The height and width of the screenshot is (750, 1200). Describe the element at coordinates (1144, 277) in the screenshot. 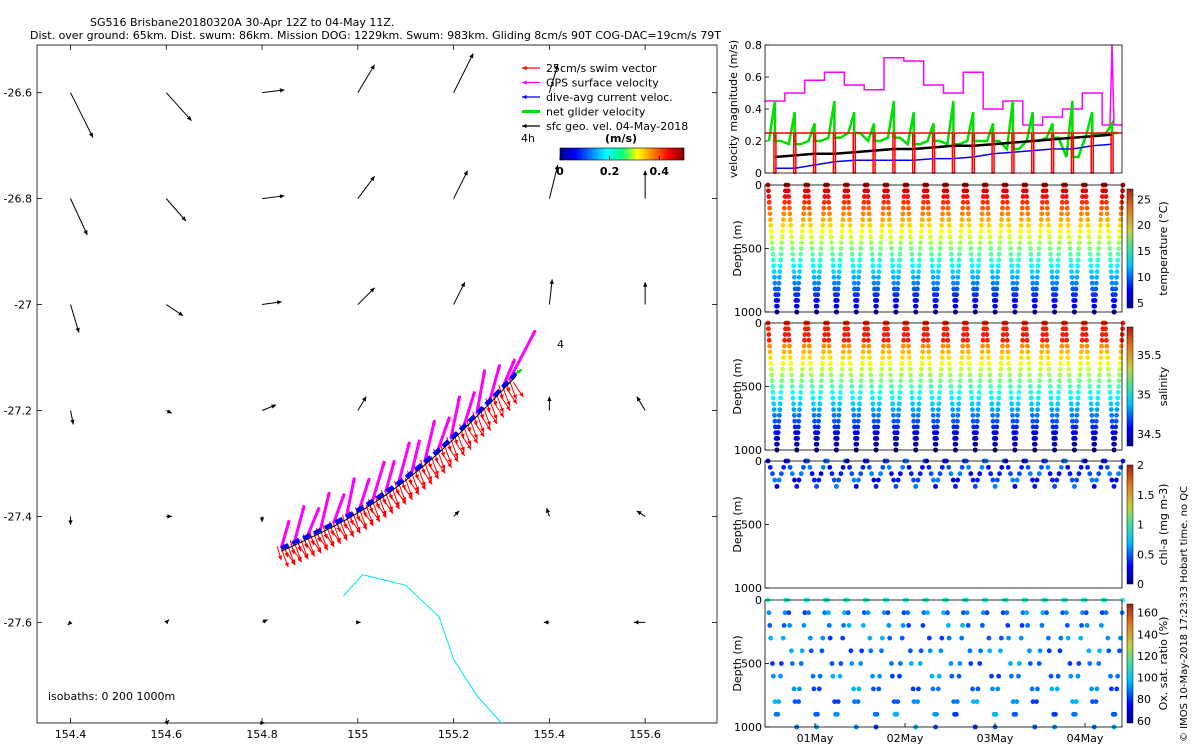

I see `colorbar-tick-label: 10` at that location.